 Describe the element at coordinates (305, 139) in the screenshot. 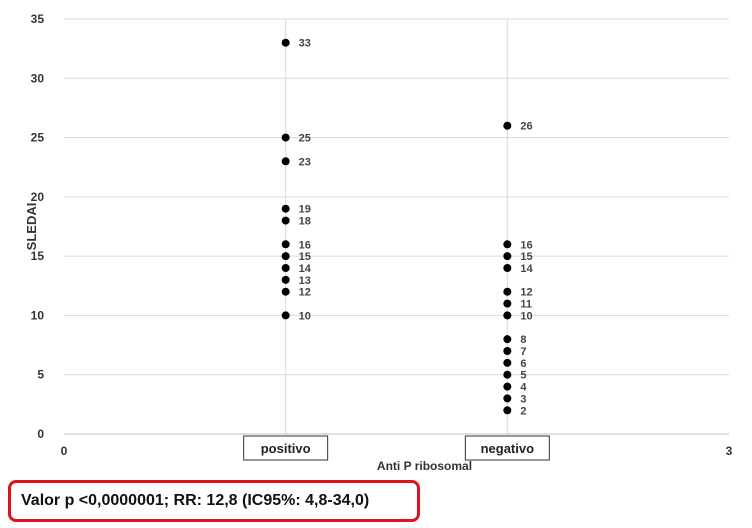

I see `data-point-label: 25` at that location.